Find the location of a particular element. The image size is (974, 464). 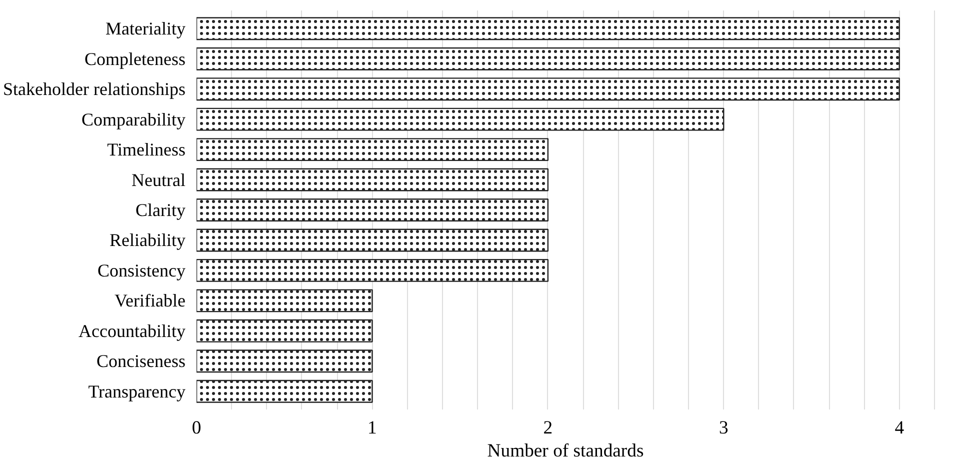

y-tick-label: Materiality is located at coordinates (146, 28).